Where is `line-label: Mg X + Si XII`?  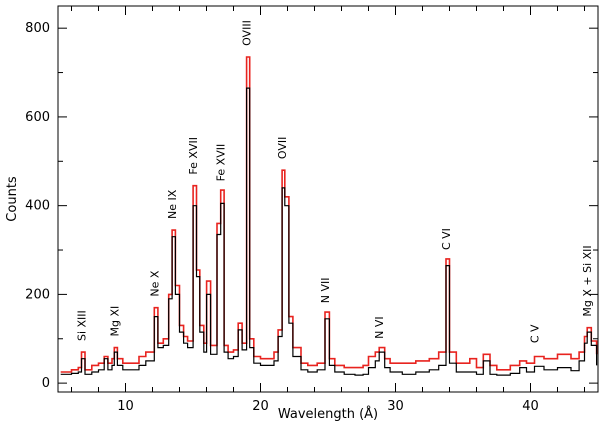 line-label: Mg X + Si XII is located at coordinates (587, 280).